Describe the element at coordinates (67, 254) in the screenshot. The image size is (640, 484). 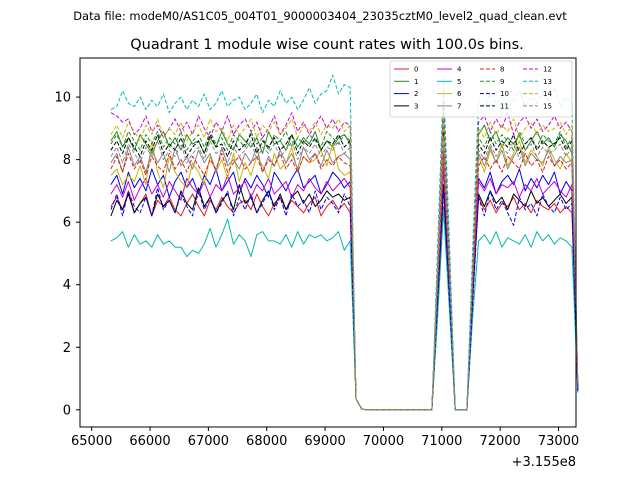
I see `y-axis: 0 2 4 6 8 10` at that location.